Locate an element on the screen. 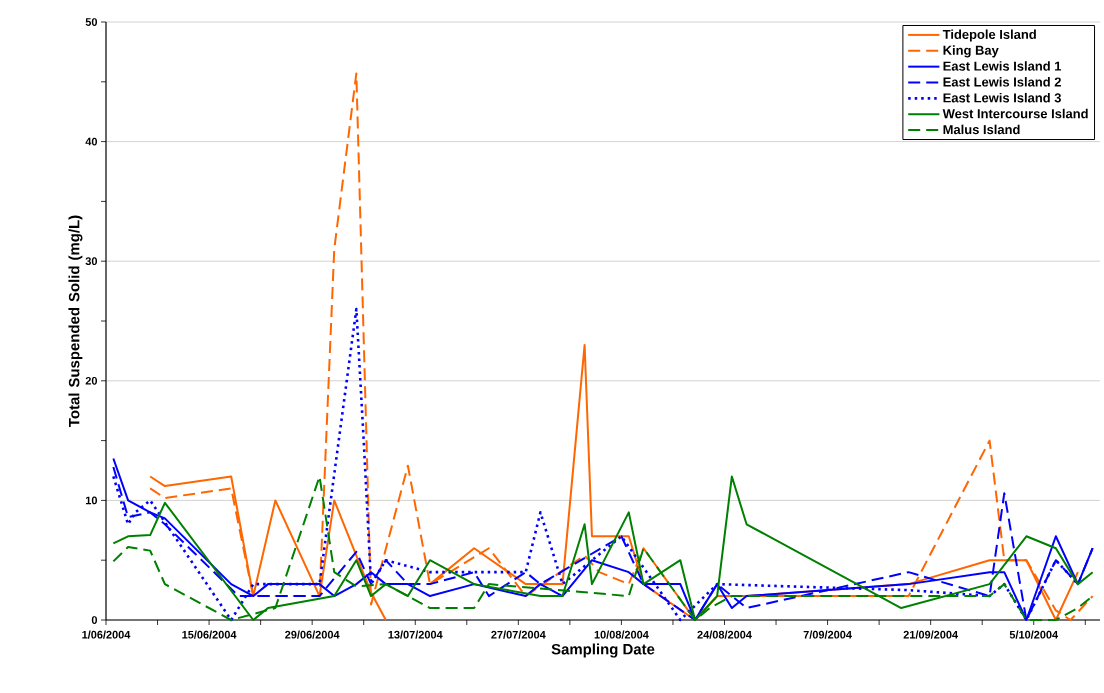 The image size is (1104, 693). y-tick-label: 40 is located at coordinates (91, 141).